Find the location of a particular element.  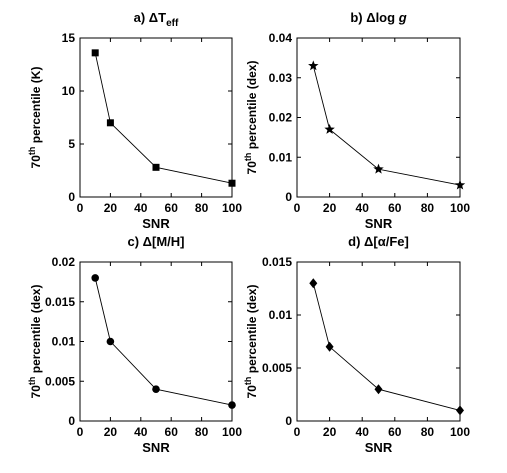

chart-title: b) Δlog g is located at coordinates (378, 17).